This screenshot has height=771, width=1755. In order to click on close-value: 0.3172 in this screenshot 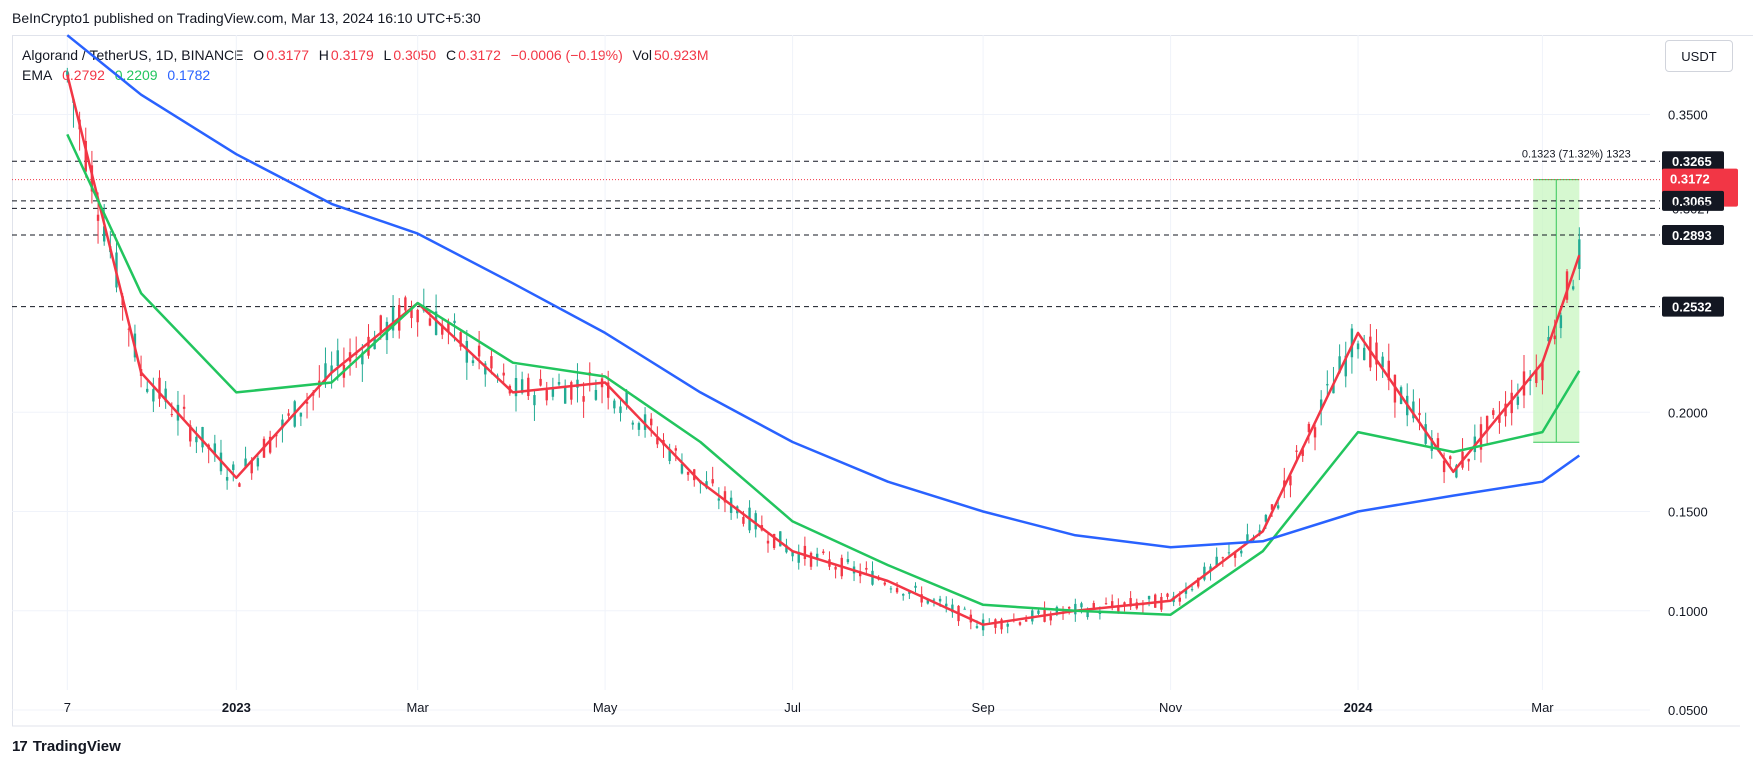, I will do `click(479, 55)`.